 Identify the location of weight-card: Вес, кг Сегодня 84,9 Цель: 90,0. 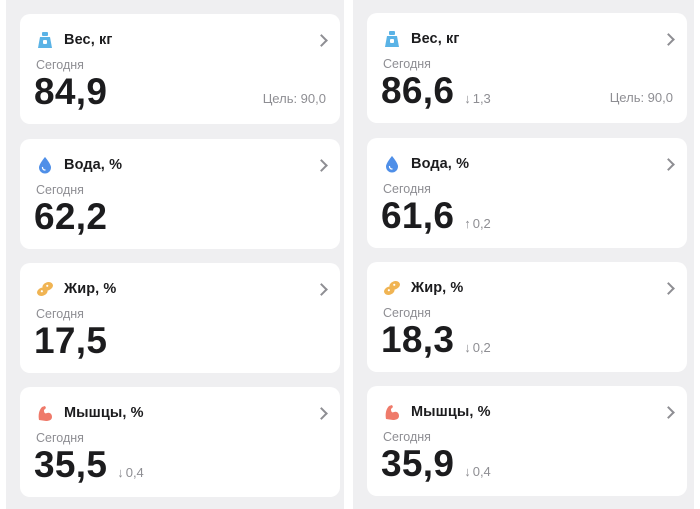
(180, 69).